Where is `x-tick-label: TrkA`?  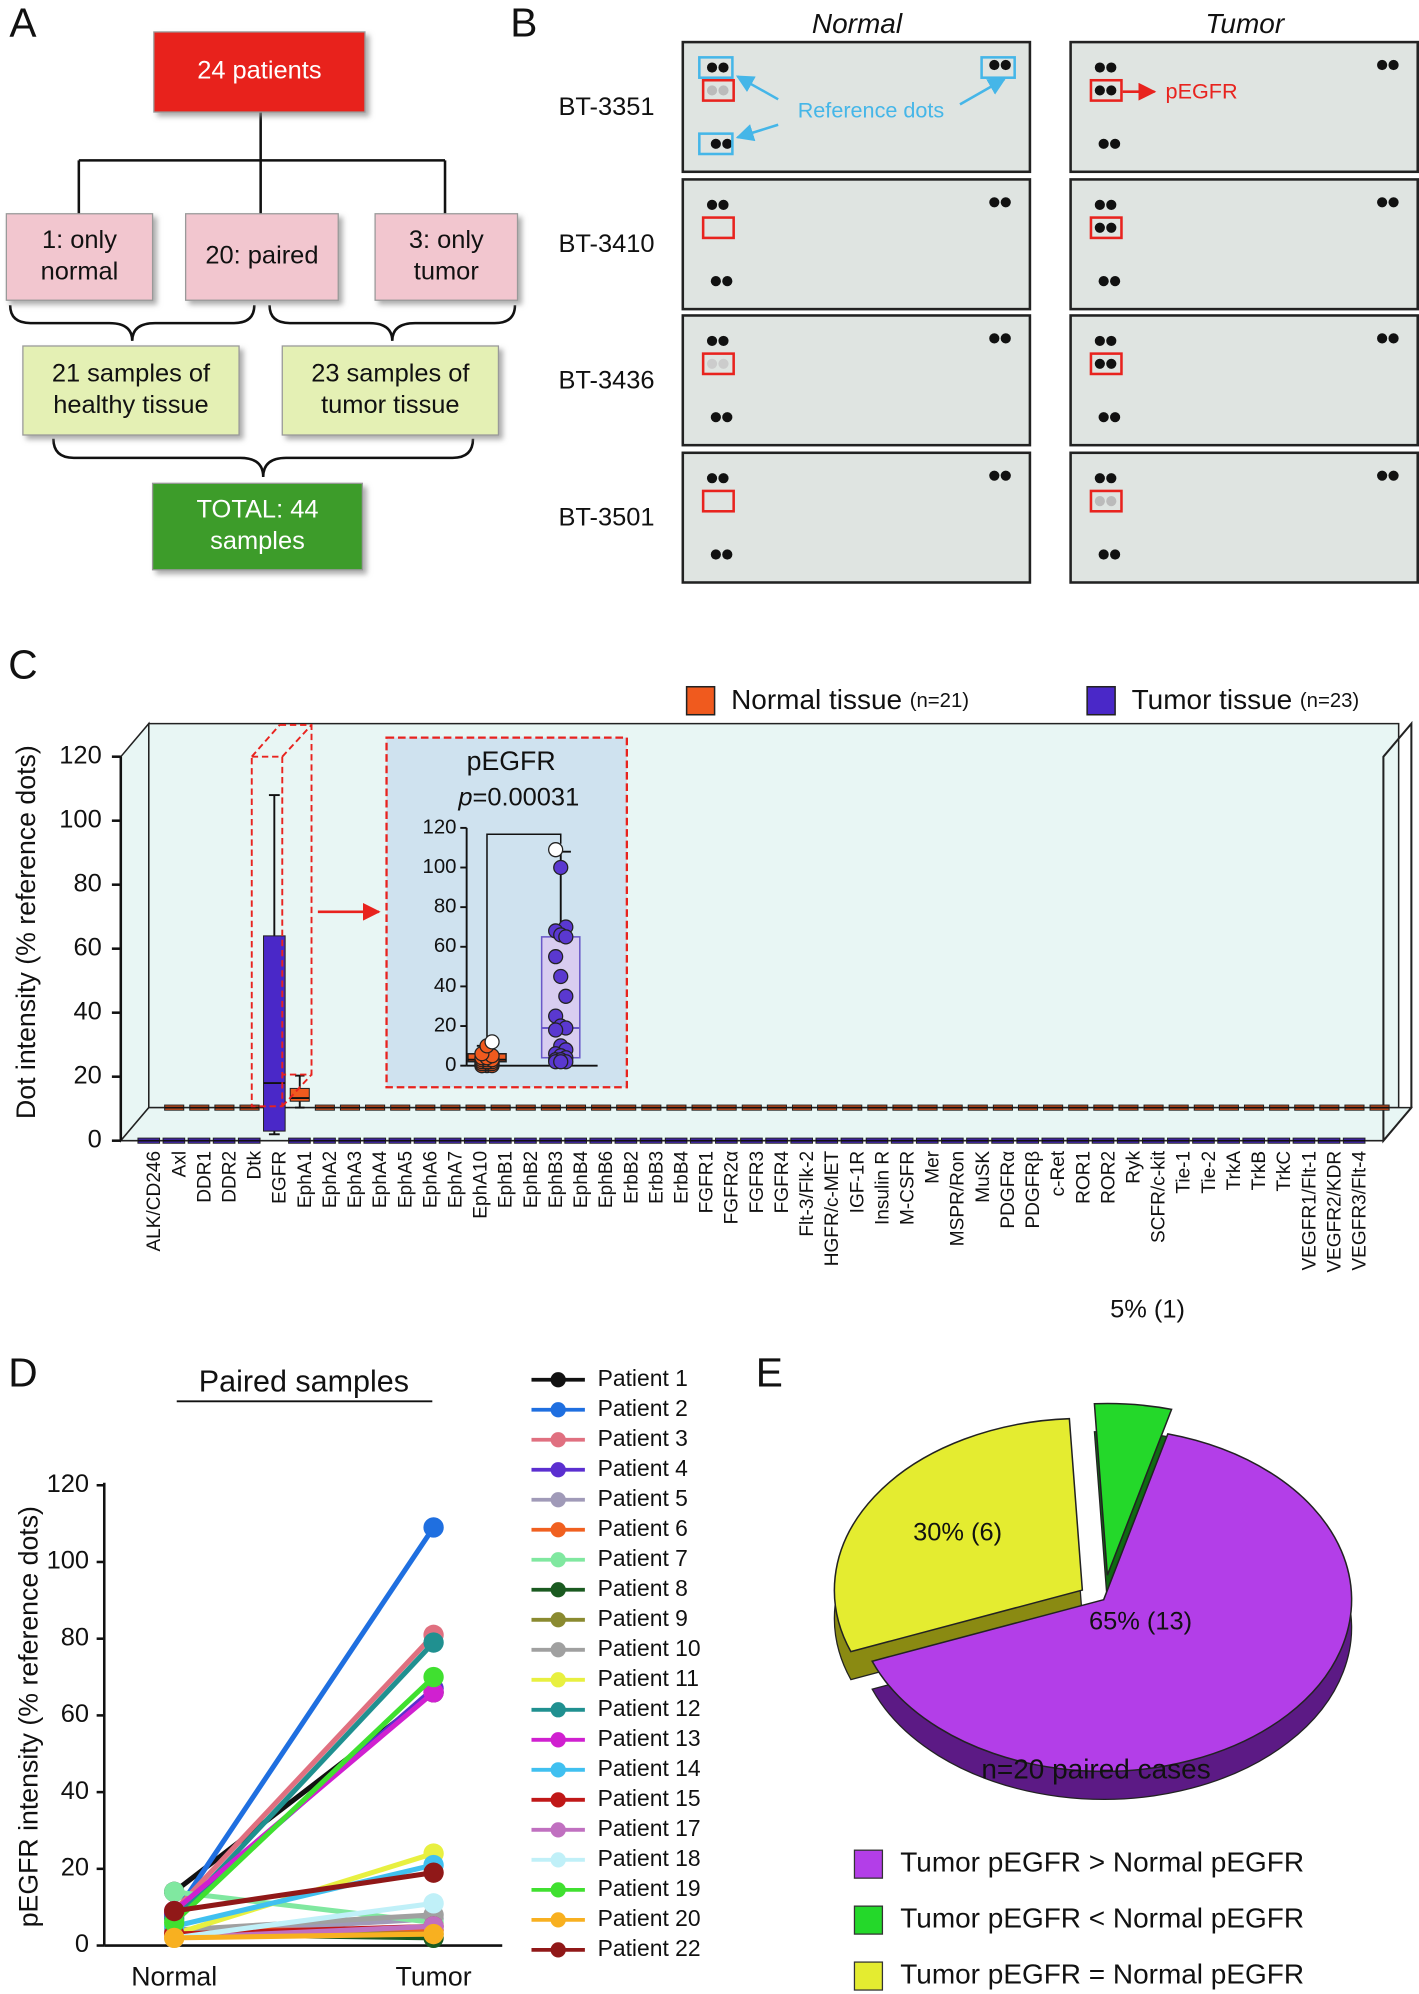 x-tick-label: TrkA is located at coordinates (1234, 1171).